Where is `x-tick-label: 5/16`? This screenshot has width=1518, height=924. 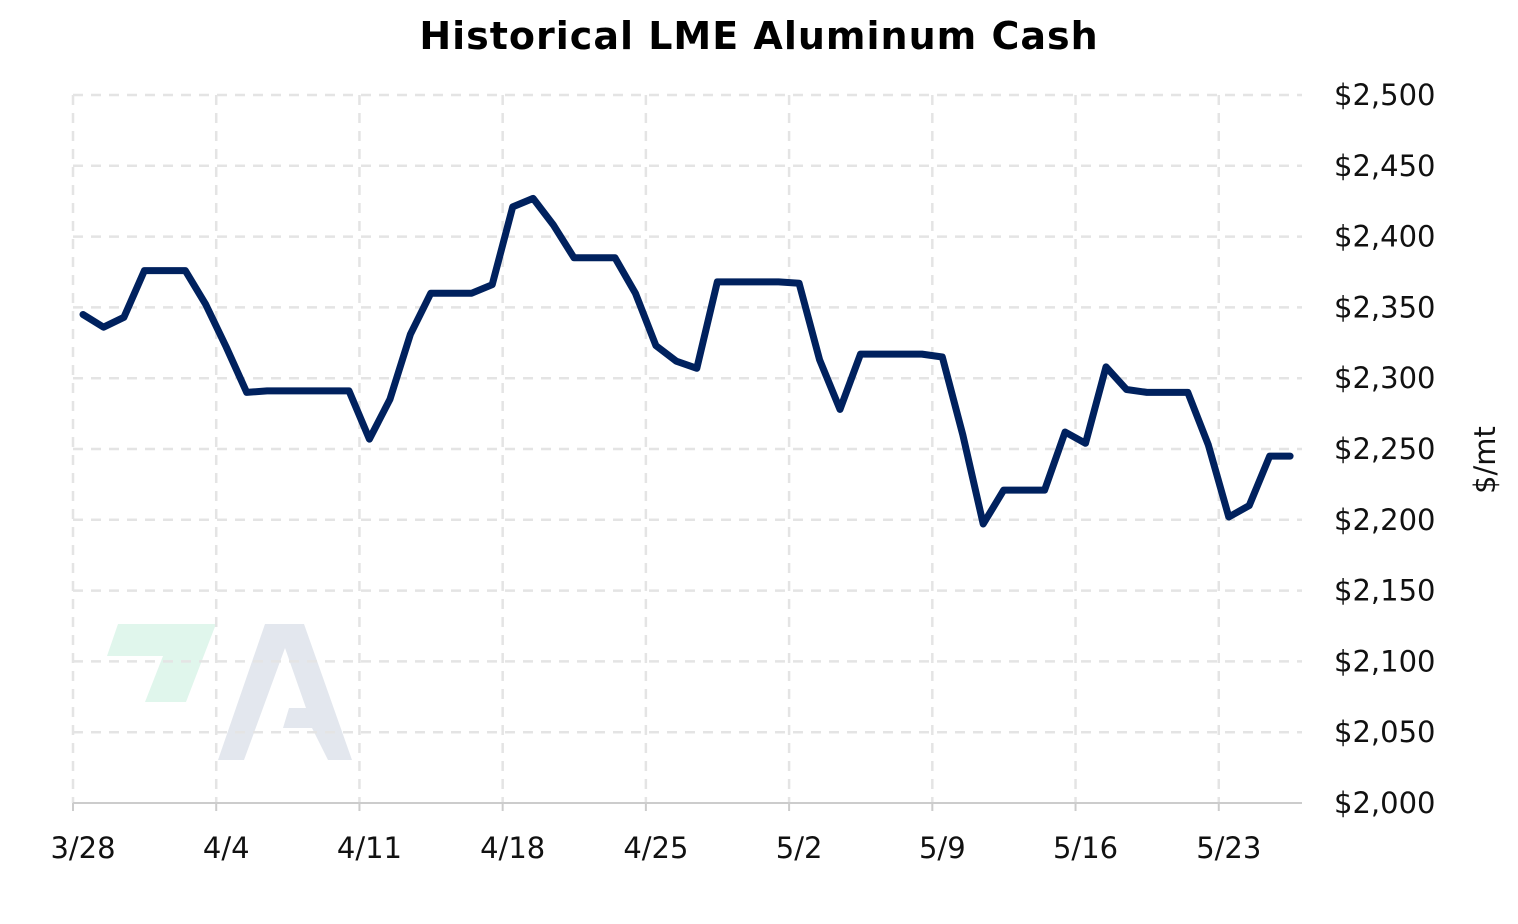 x-tick-label: 5/16 is located at coordinates (1085, 848).